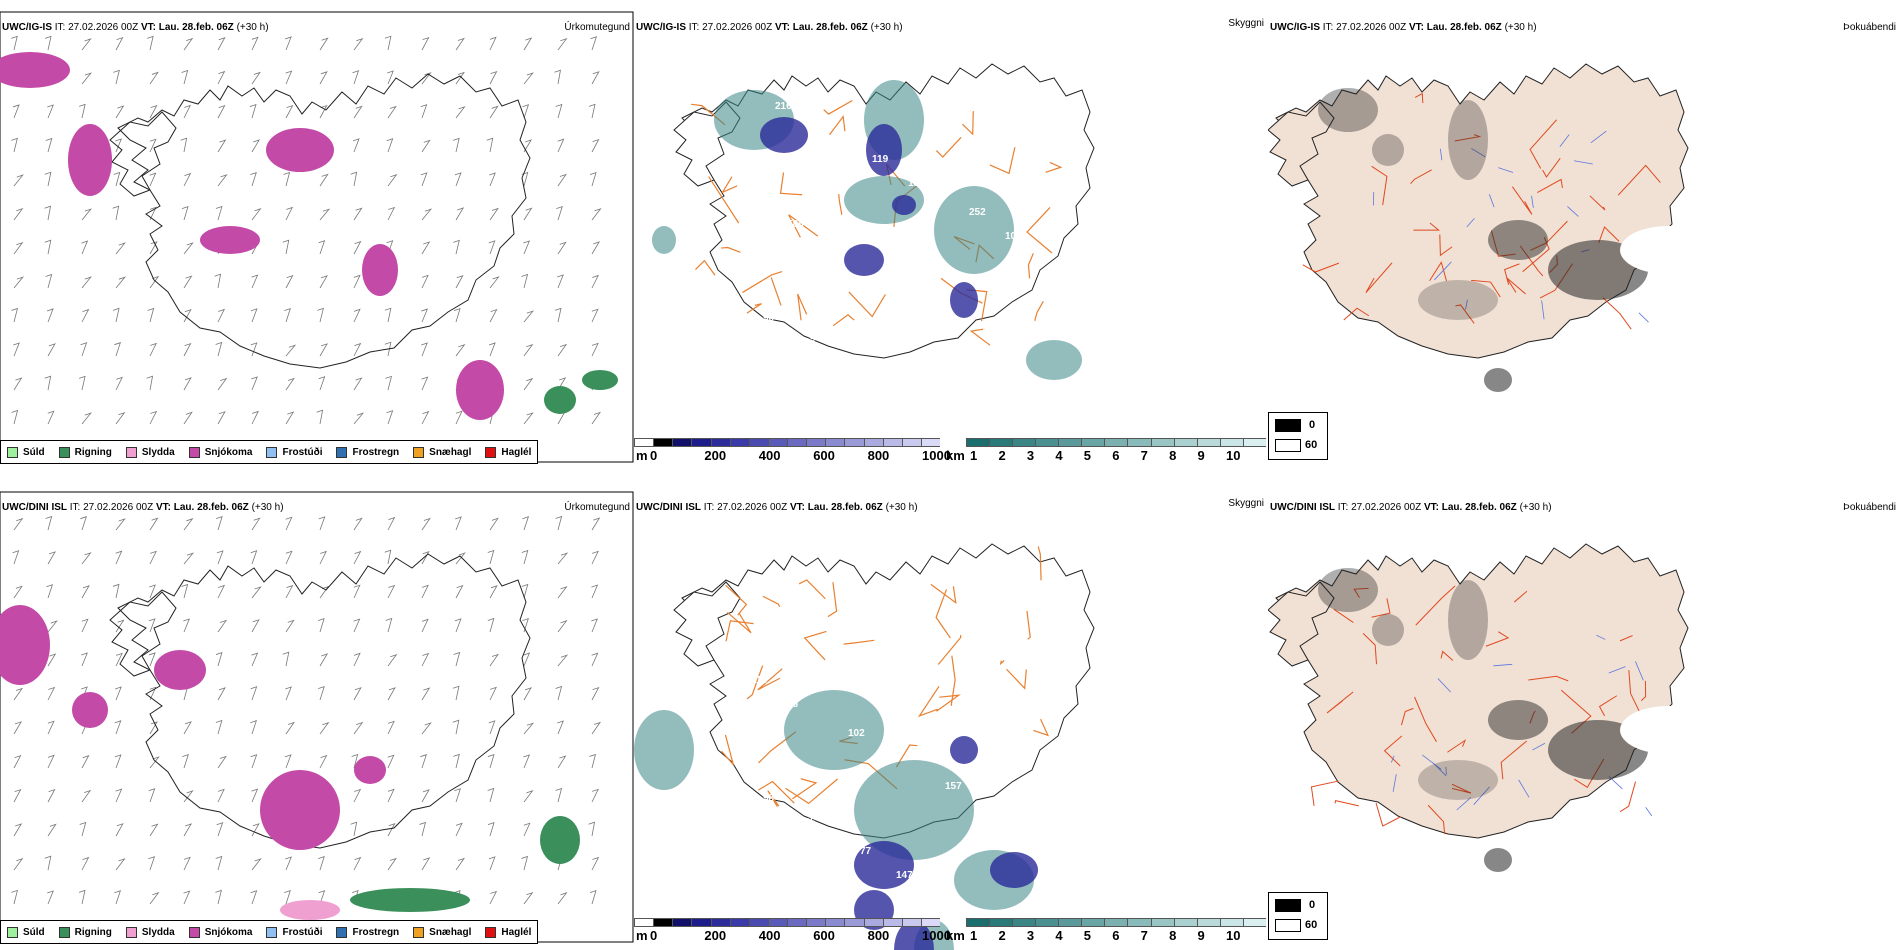 This screenshot has height=950, width=1900. I want to click on legend-label: Snæhagl, so click(450, 932).